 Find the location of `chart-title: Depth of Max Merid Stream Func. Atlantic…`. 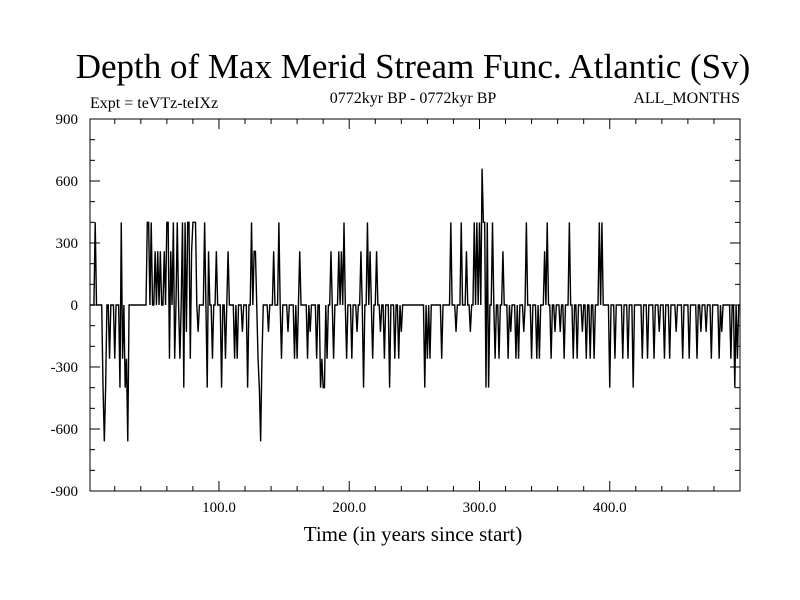

chart-title: Depth of Max Merid Stream Func. Atlantic… is located at coordinates (413, 66).